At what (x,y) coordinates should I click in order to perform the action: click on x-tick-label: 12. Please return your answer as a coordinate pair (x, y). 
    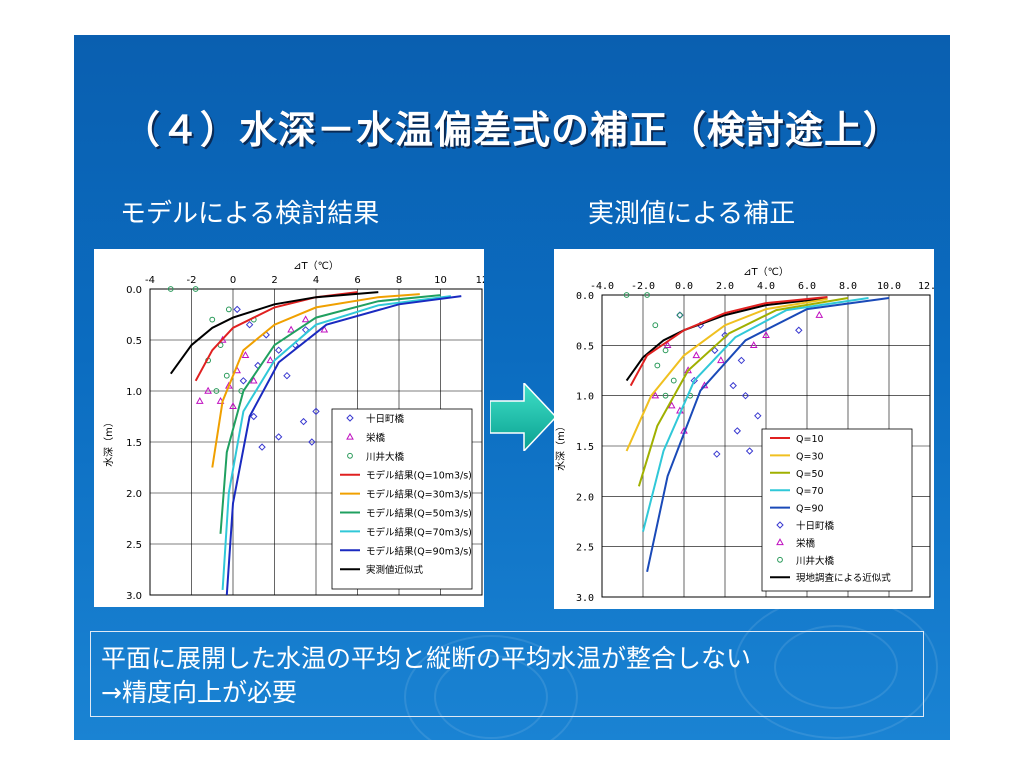
    Looking at the image, I should click on (480, 280).